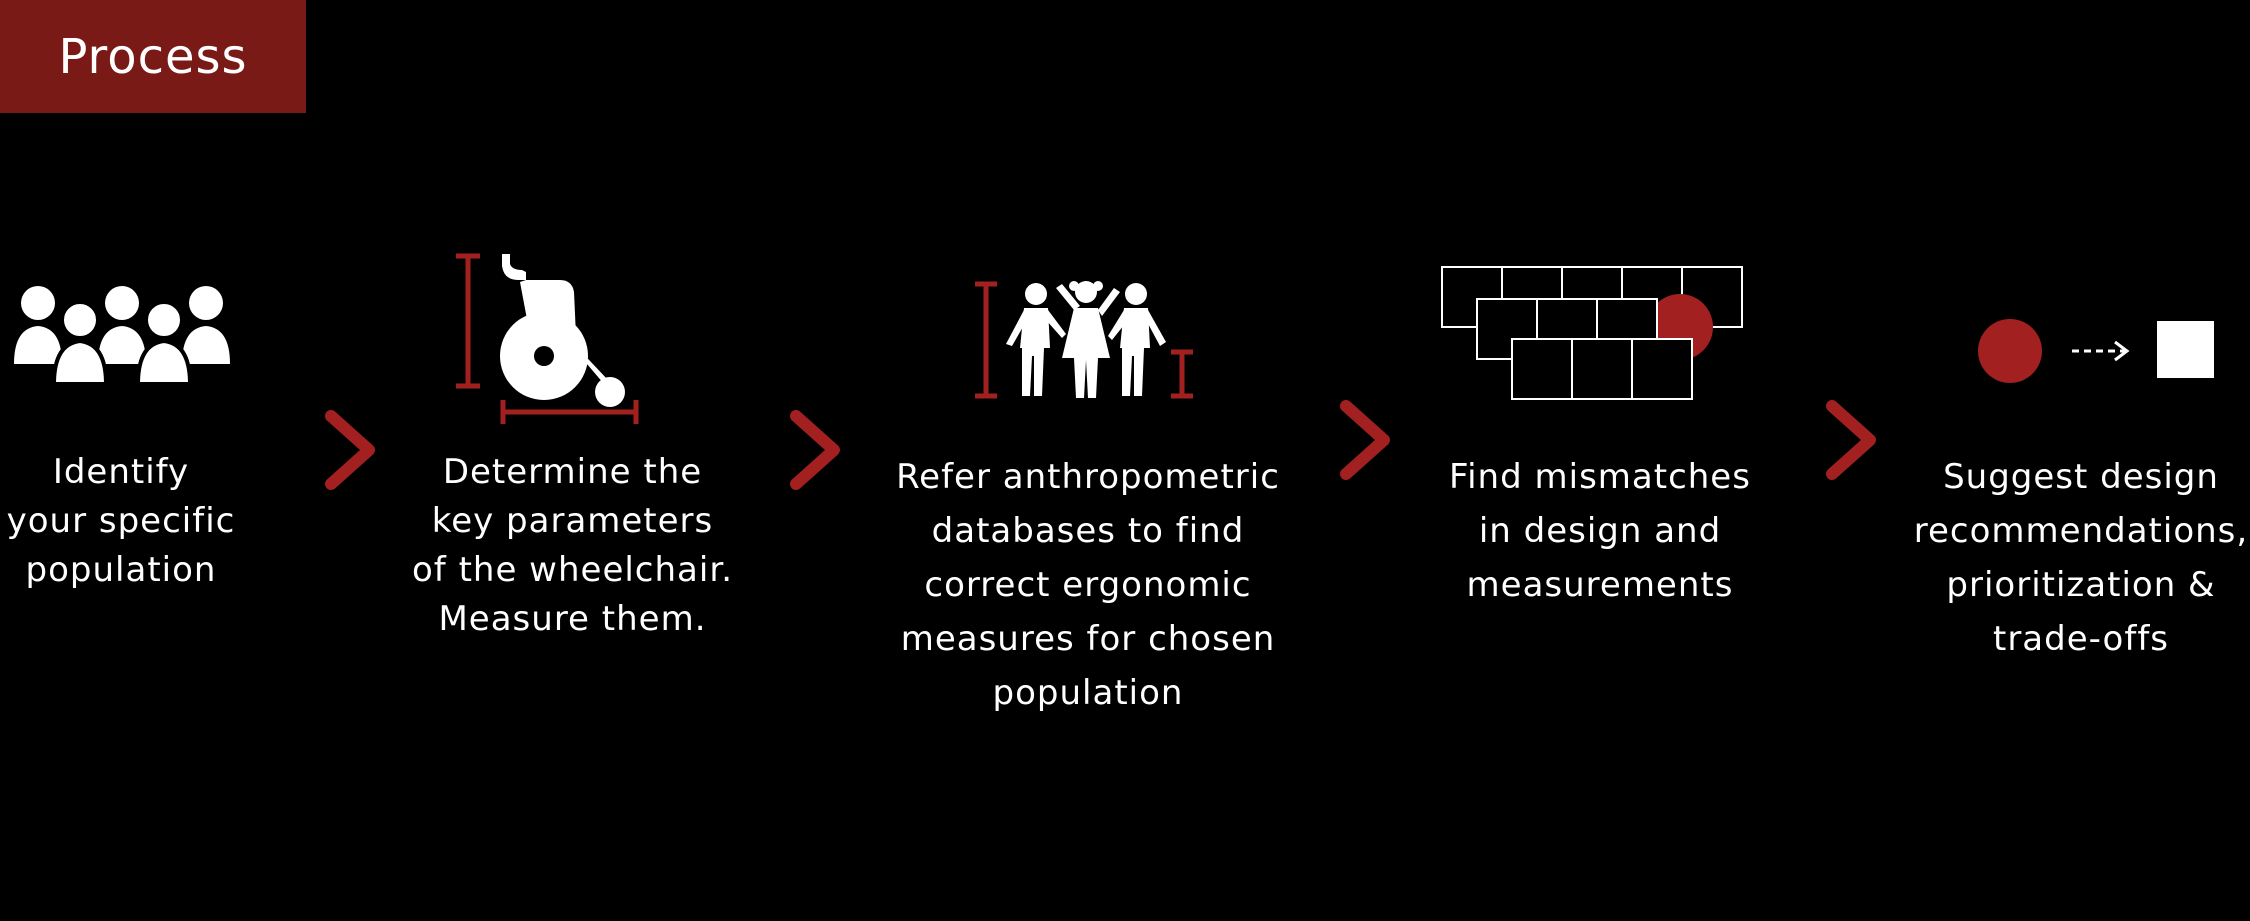 The height and width of the screenshot is (921, 2250). I want to click on step-4-line: Find mismatches, so click(1600, 477).